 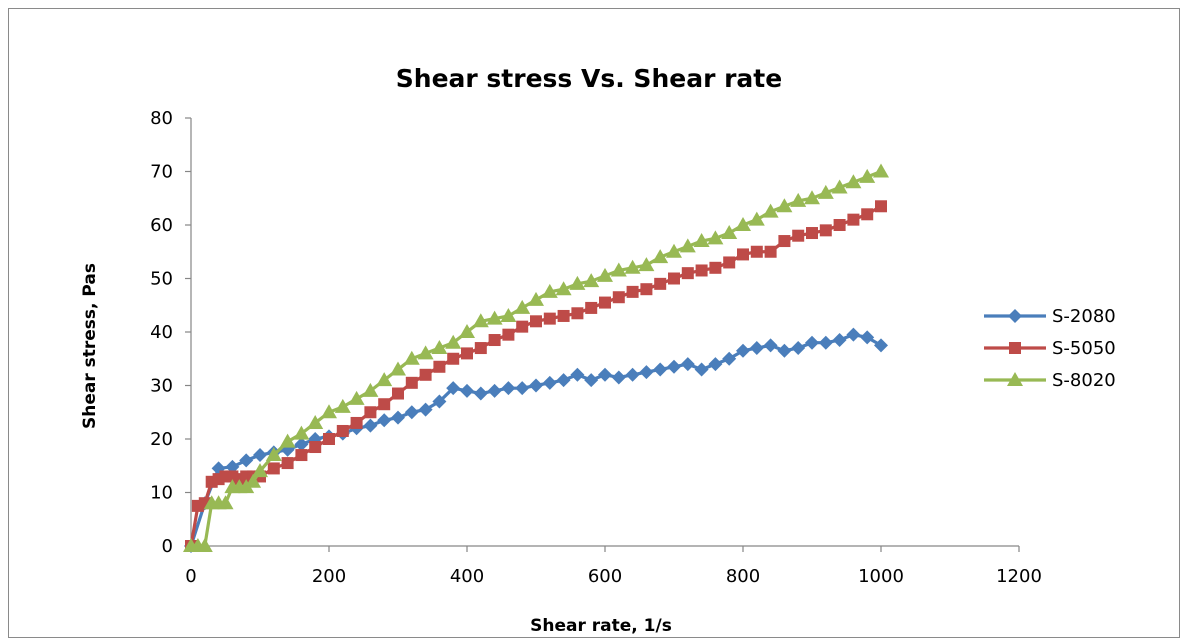 I want to click on legend-item-s-8020: S-8020, so click(x=1050, y=380).